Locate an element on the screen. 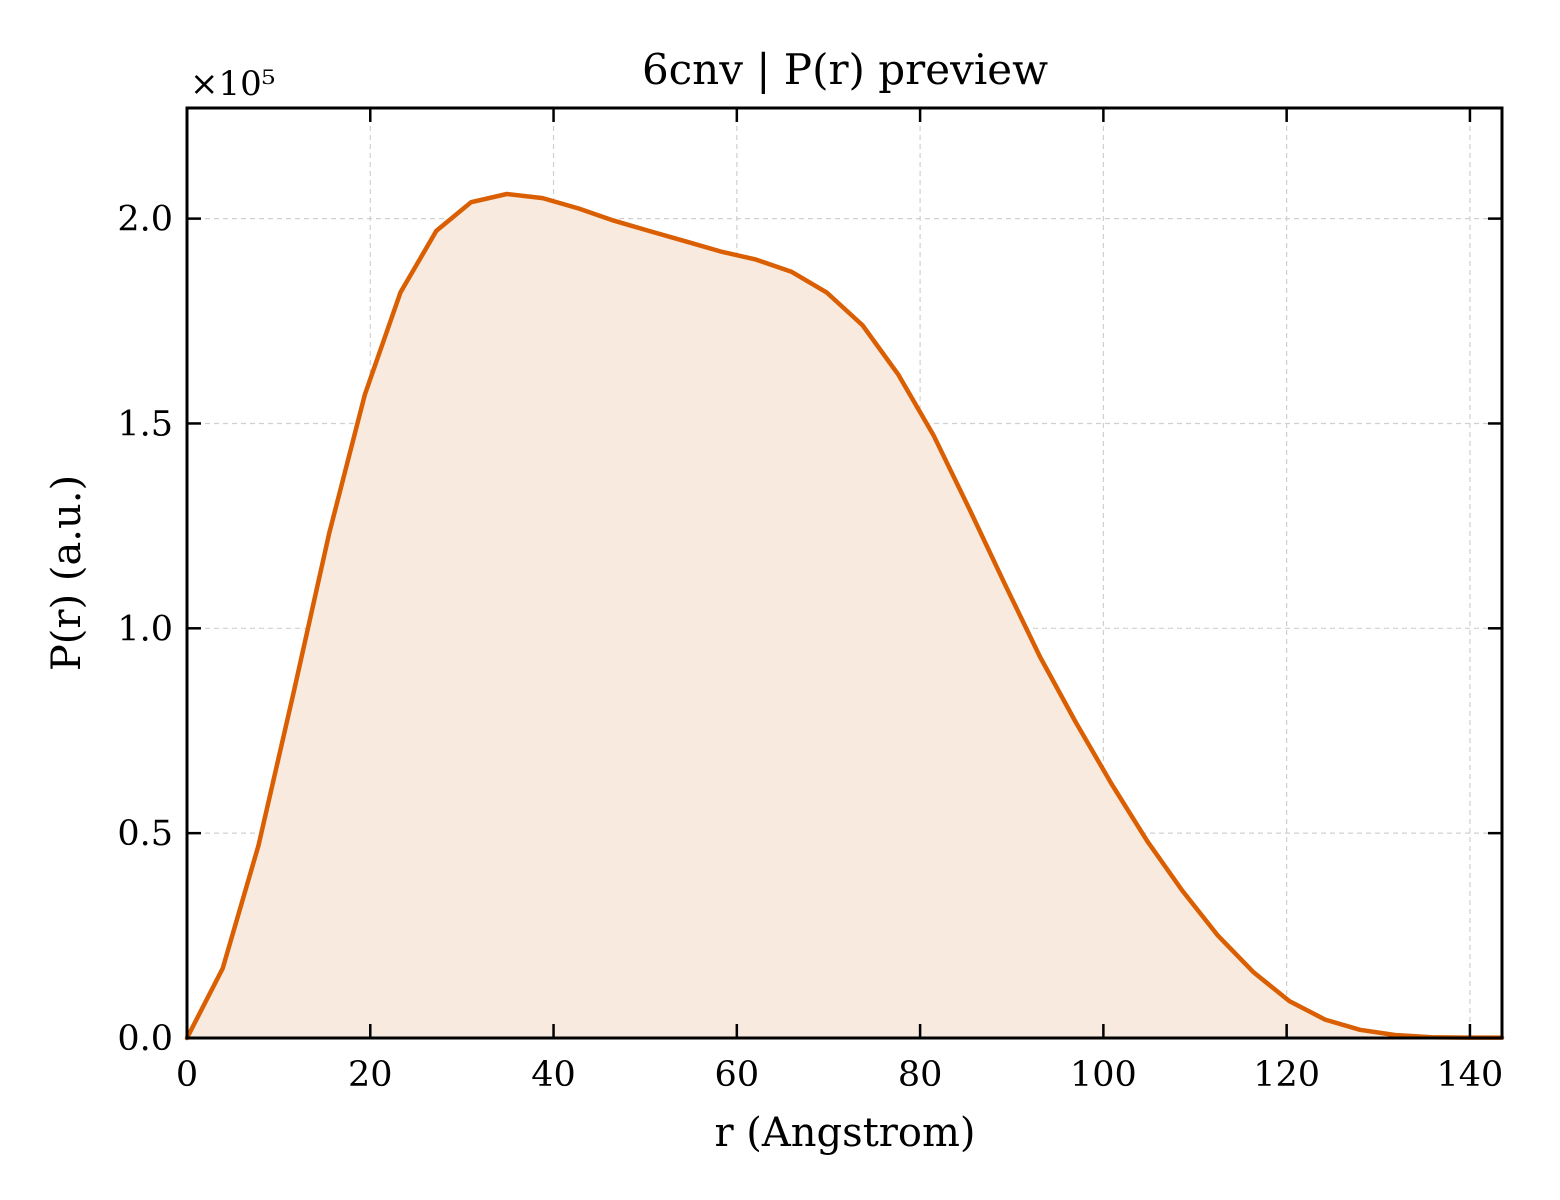 The image size is (1560, 1200). x-tick-label: 100 is located at coordinates (1103, 1075).